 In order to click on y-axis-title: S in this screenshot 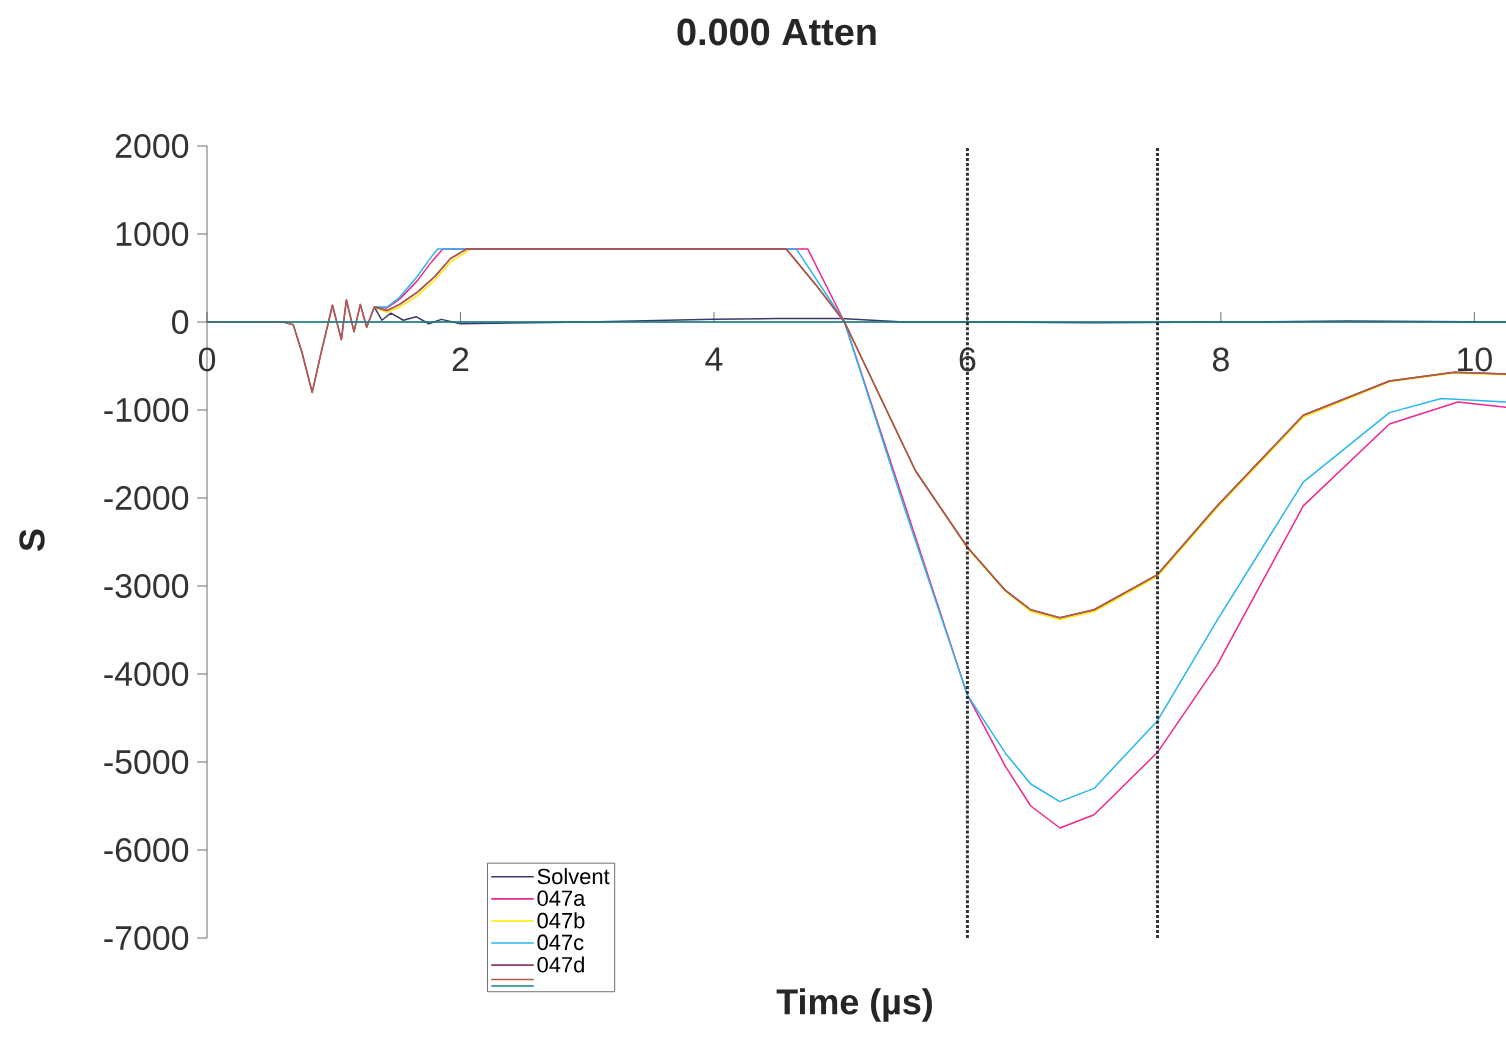, I will do `click(32, 540)`.